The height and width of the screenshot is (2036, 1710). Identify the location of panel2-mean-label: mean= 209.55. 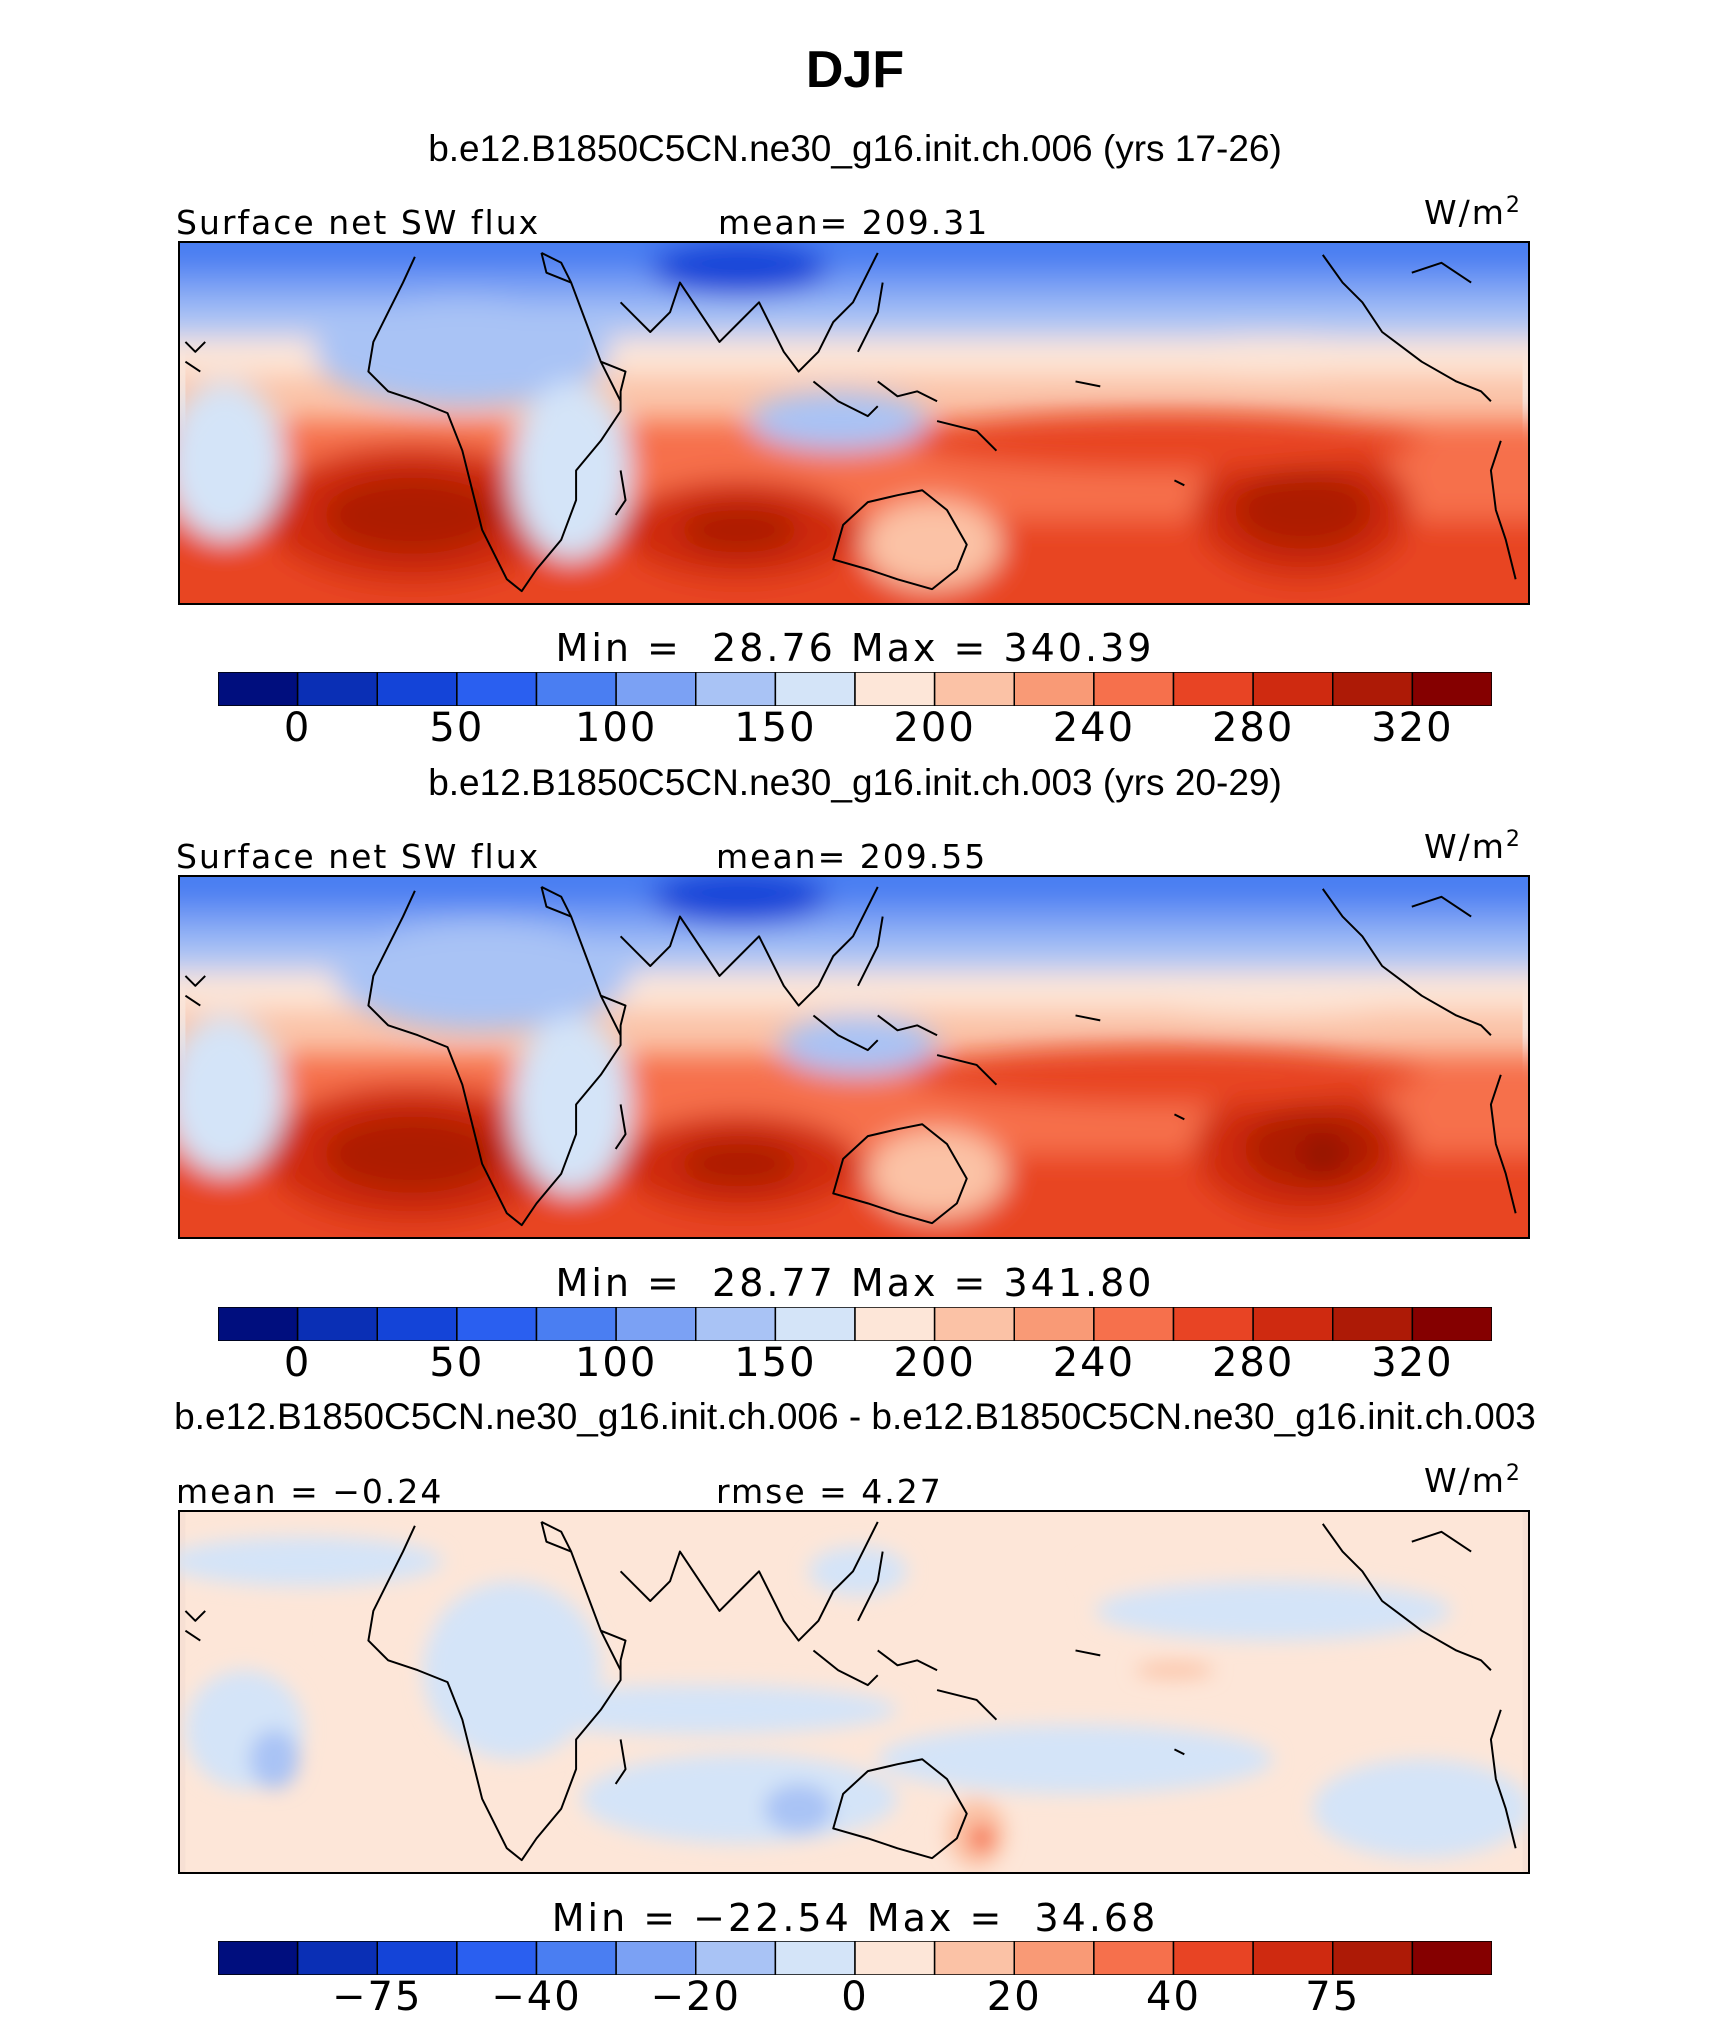
(852, 856).